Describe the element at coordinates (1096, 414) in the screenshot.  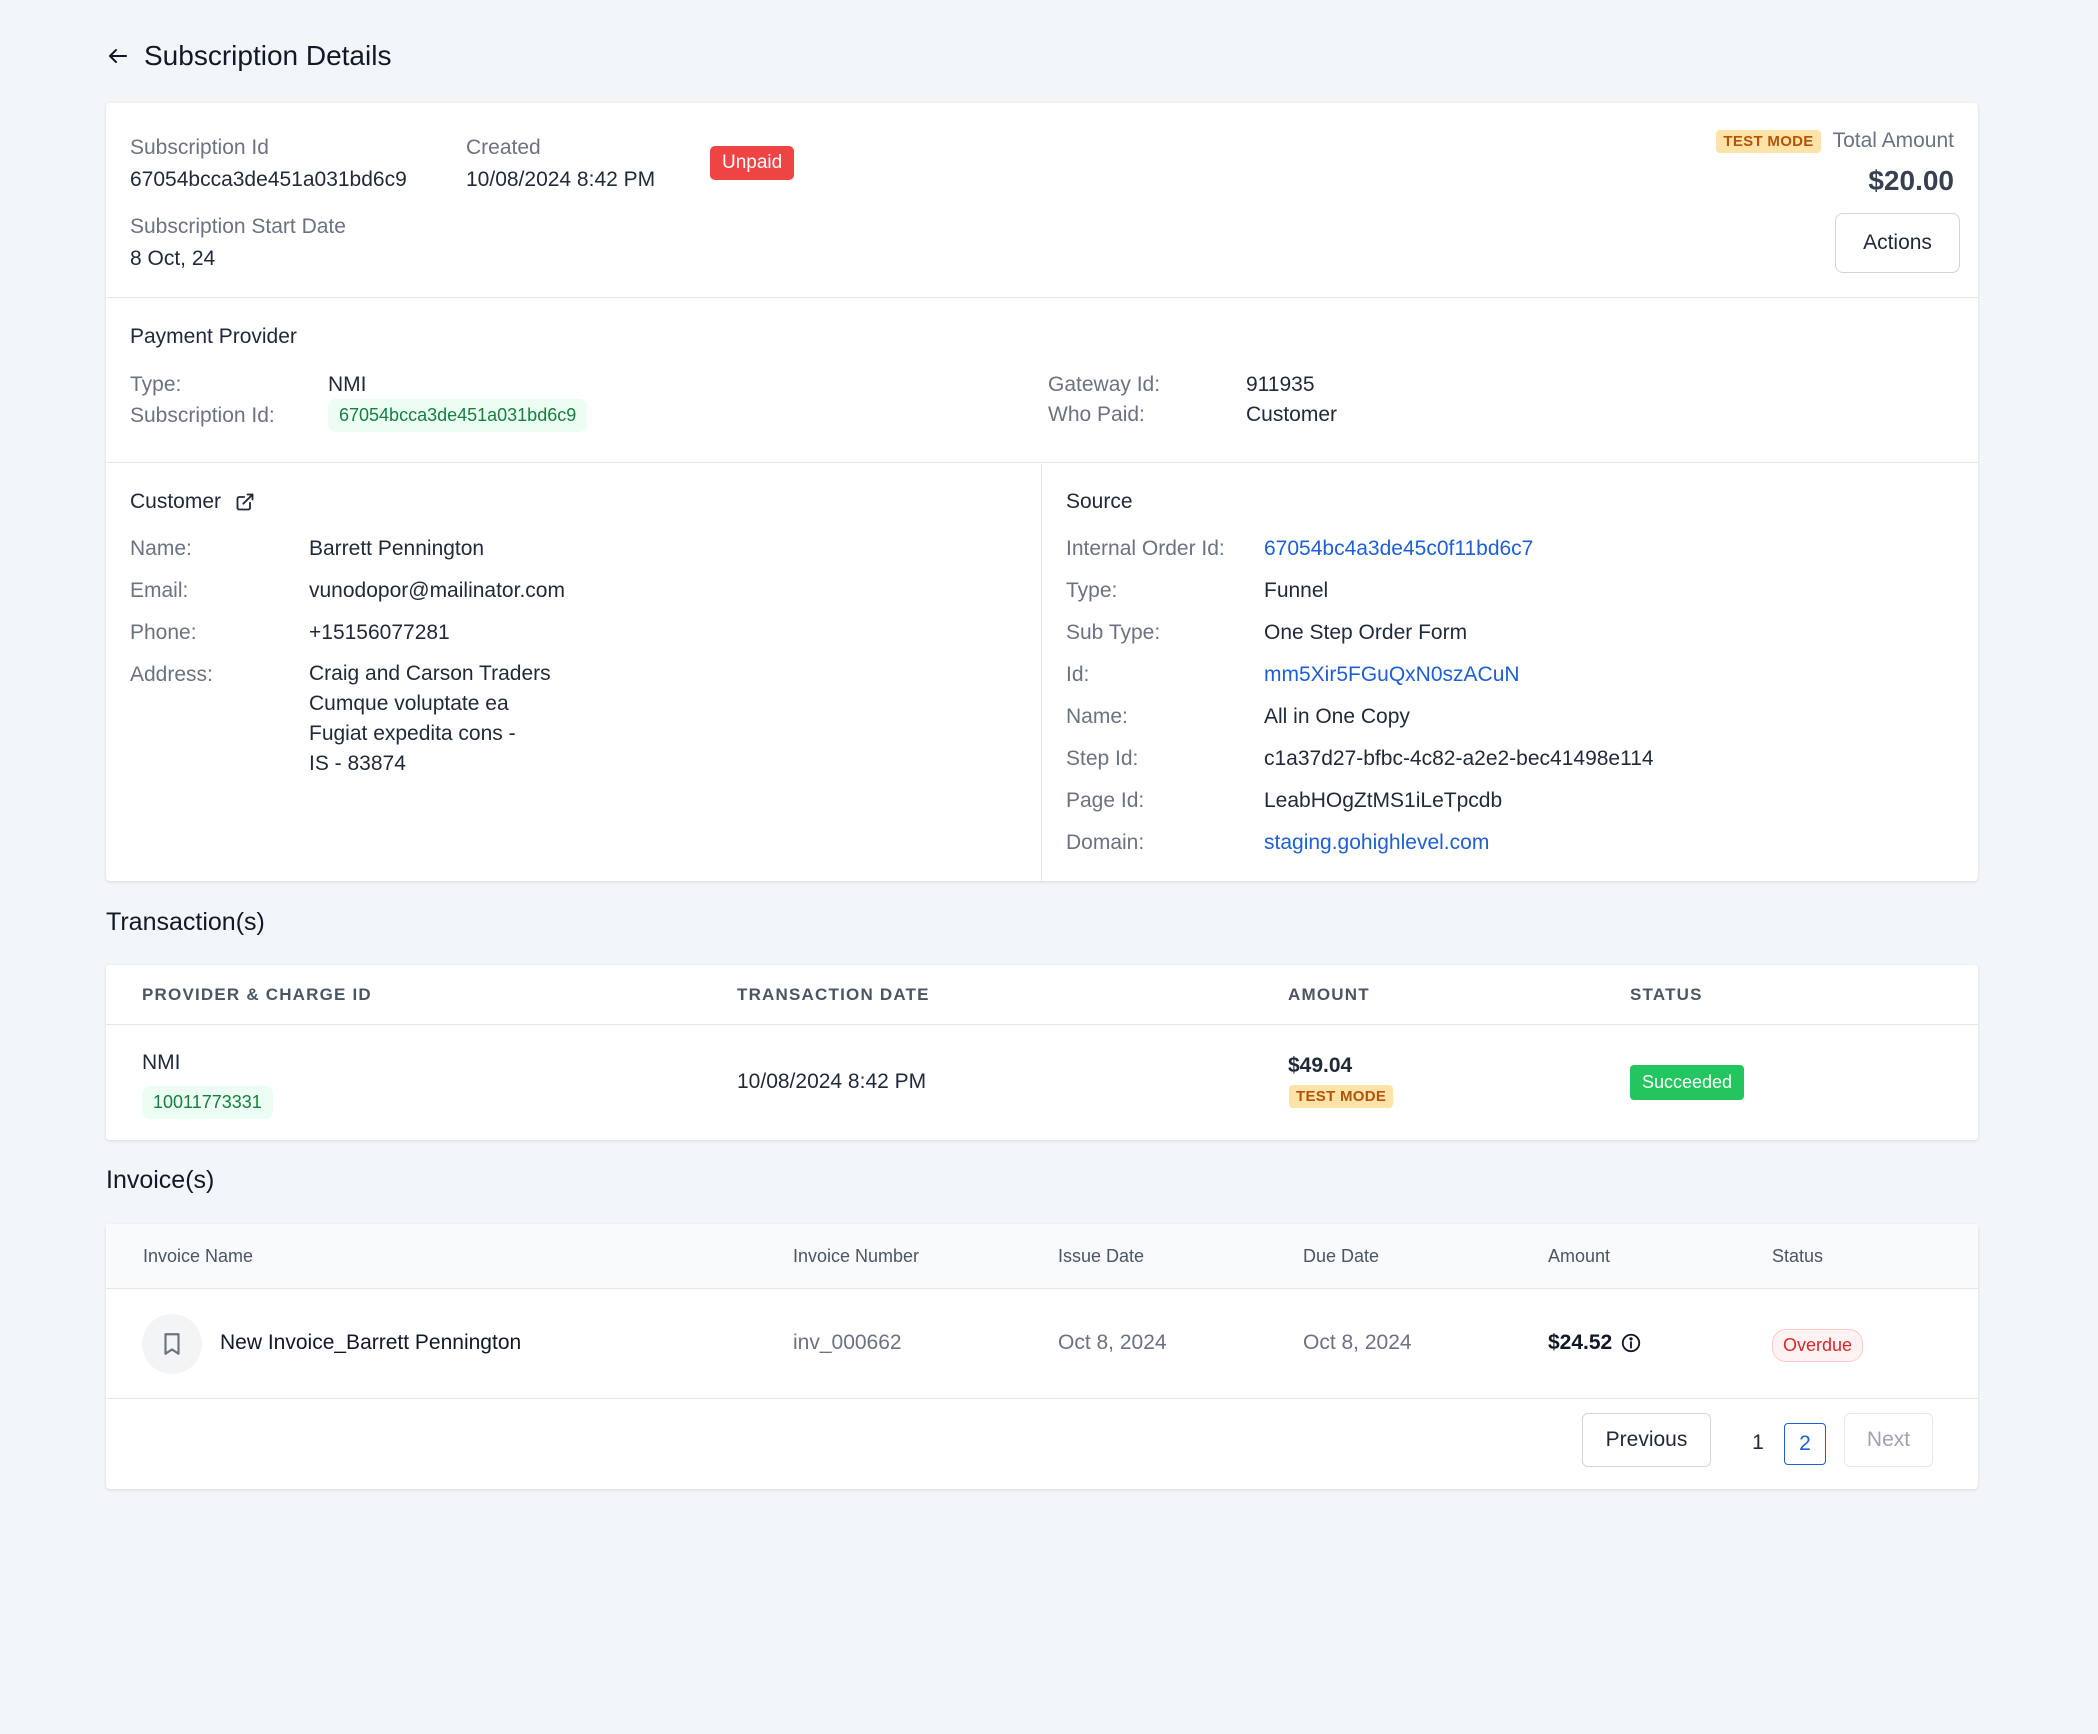
I see `who-paid-label: Who Paid:` at that location.